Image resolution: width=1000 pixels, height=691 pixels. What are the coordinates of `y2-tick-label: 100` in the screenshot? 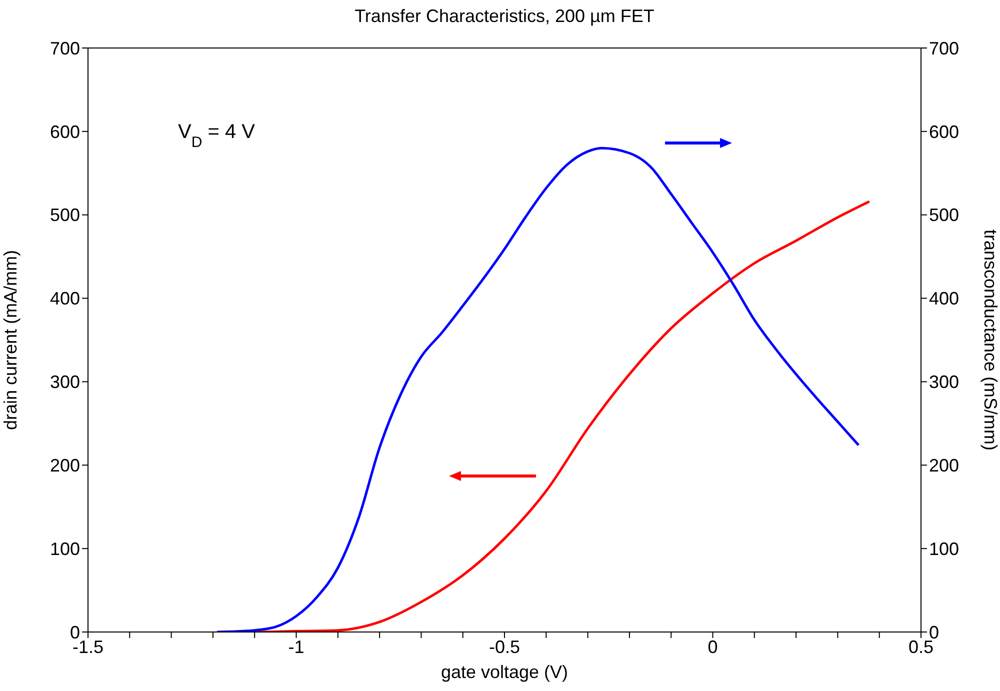 It's located at (944, 548).